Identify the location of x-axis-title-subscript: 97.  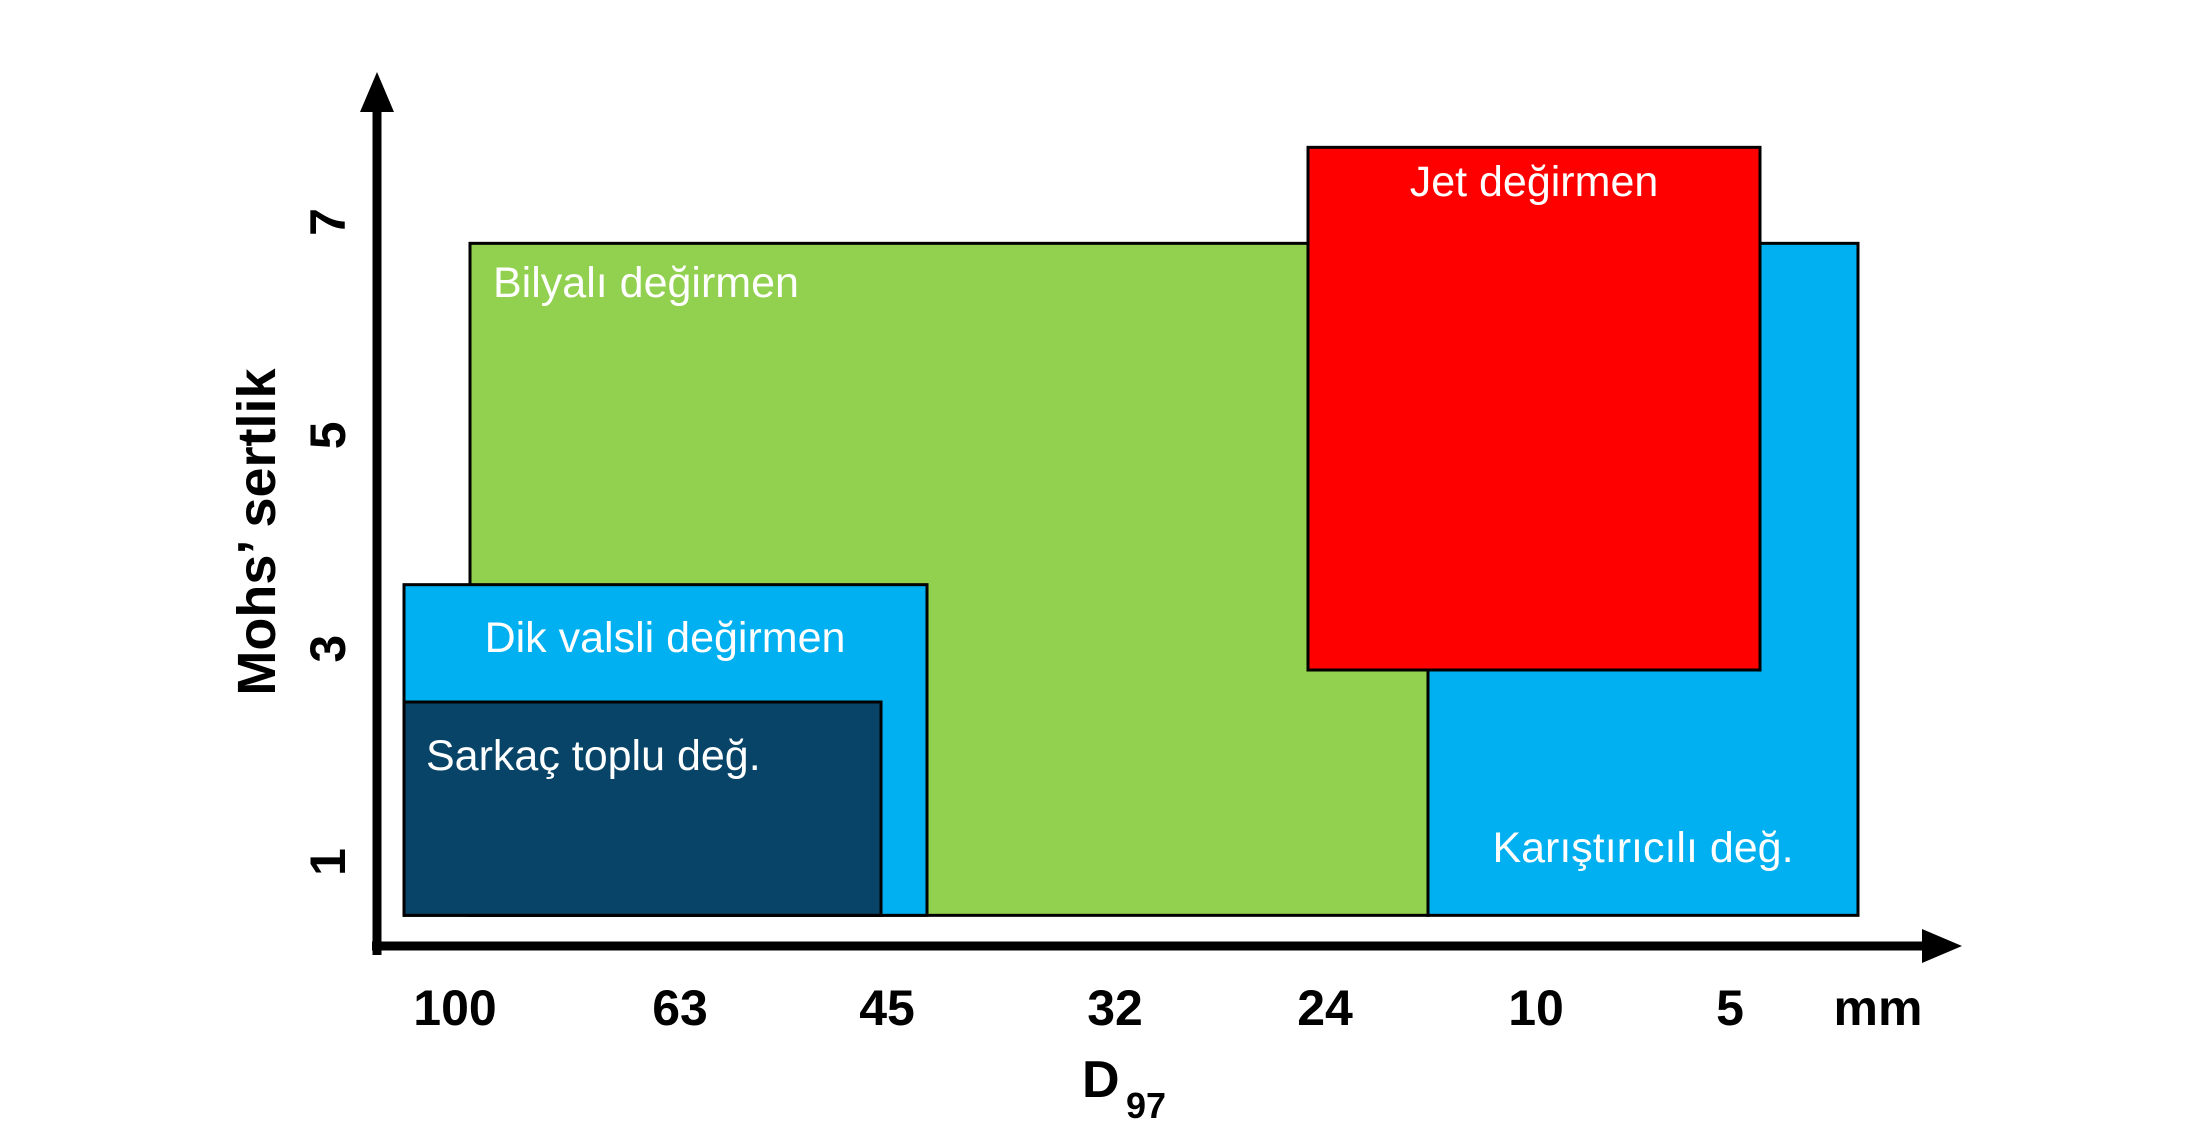
(1146, 1105).